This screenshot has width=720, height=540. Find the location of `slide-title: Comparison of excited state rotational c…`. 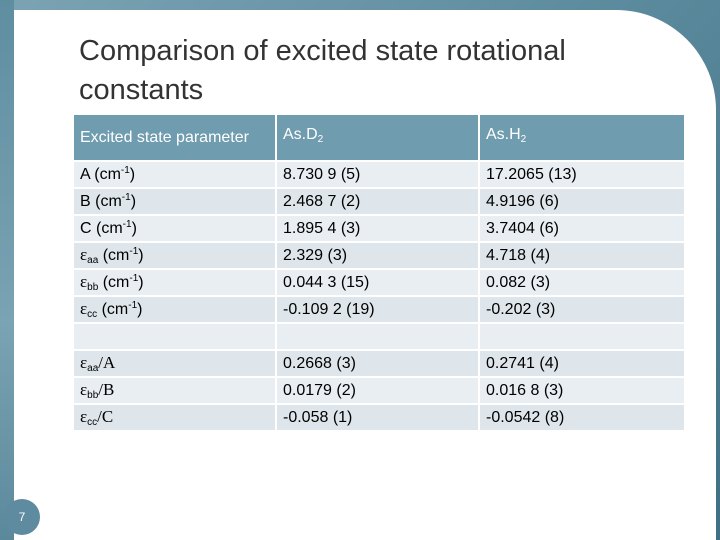

slide-title: Comparison of excited state rotational c… is located at coordinates (322, 70).